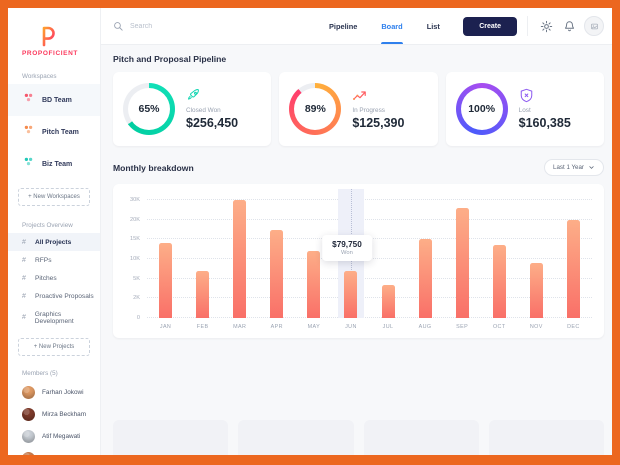 The width and height of the screenshot is (620, 465). I want to click on bar-column-sep, so click(462, 259).